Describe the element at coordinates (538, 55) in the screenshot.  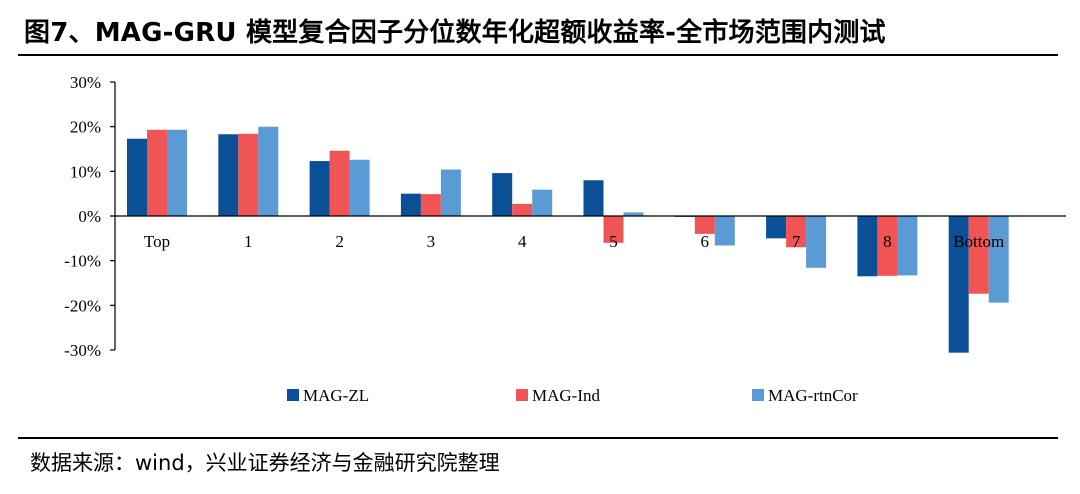
I see `title-rule` at that location.